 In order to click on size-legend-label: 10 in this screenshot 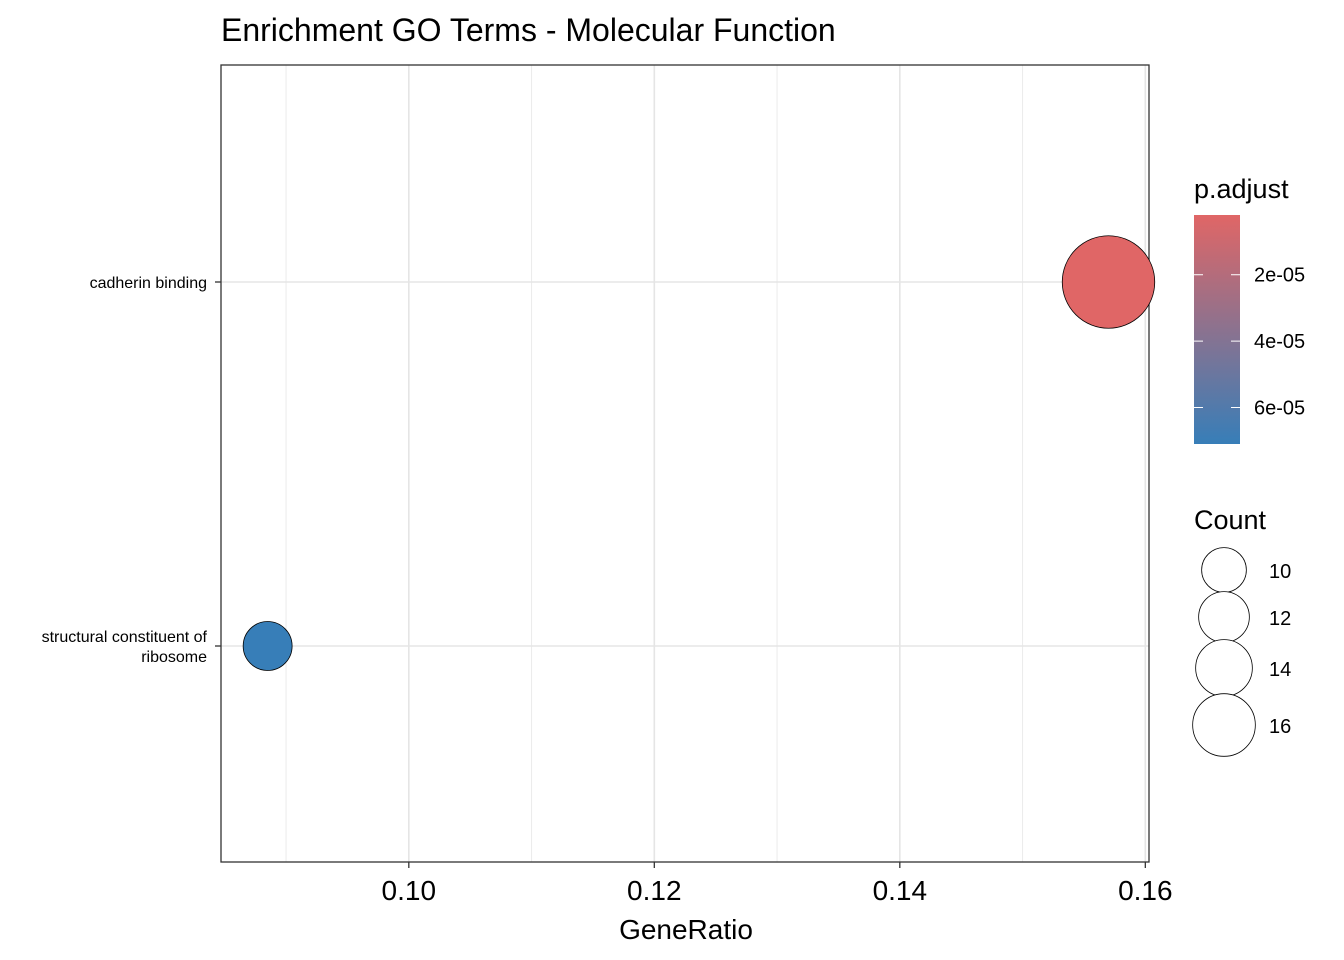, I will do `click(1280, 572)`.